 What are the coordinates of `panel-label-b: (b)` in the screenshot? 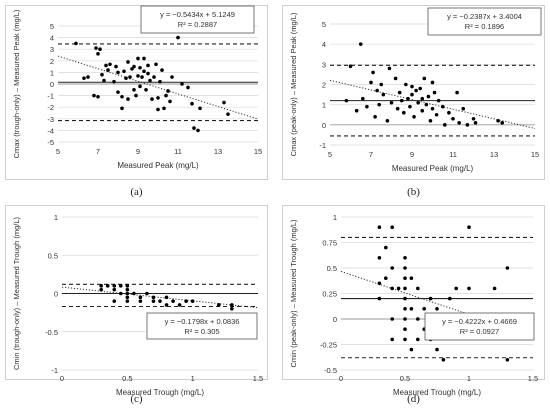 It's located at (413, 192).